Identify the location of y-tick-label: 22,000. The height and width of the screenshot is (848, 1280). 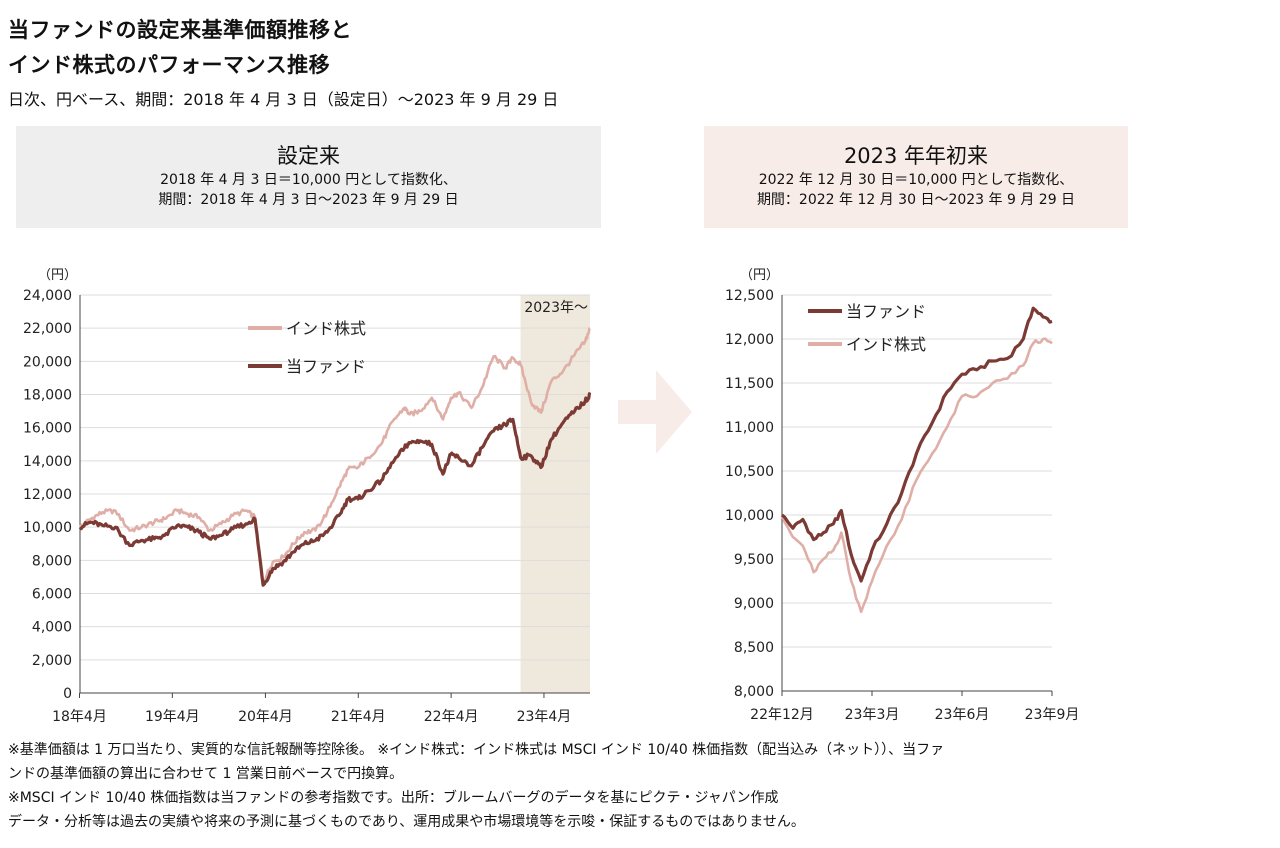
(47, 329).